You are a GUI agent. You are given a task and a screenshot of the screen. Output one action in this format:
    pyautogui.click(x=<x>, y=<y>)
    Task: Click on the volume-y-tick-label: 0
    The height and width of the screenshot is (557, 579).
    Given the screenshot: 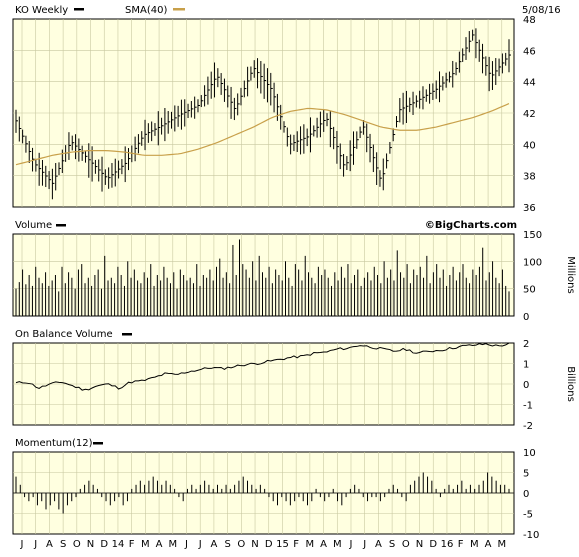 What is the action you would take?
    pyautogui.click(x=526, y=317)
    